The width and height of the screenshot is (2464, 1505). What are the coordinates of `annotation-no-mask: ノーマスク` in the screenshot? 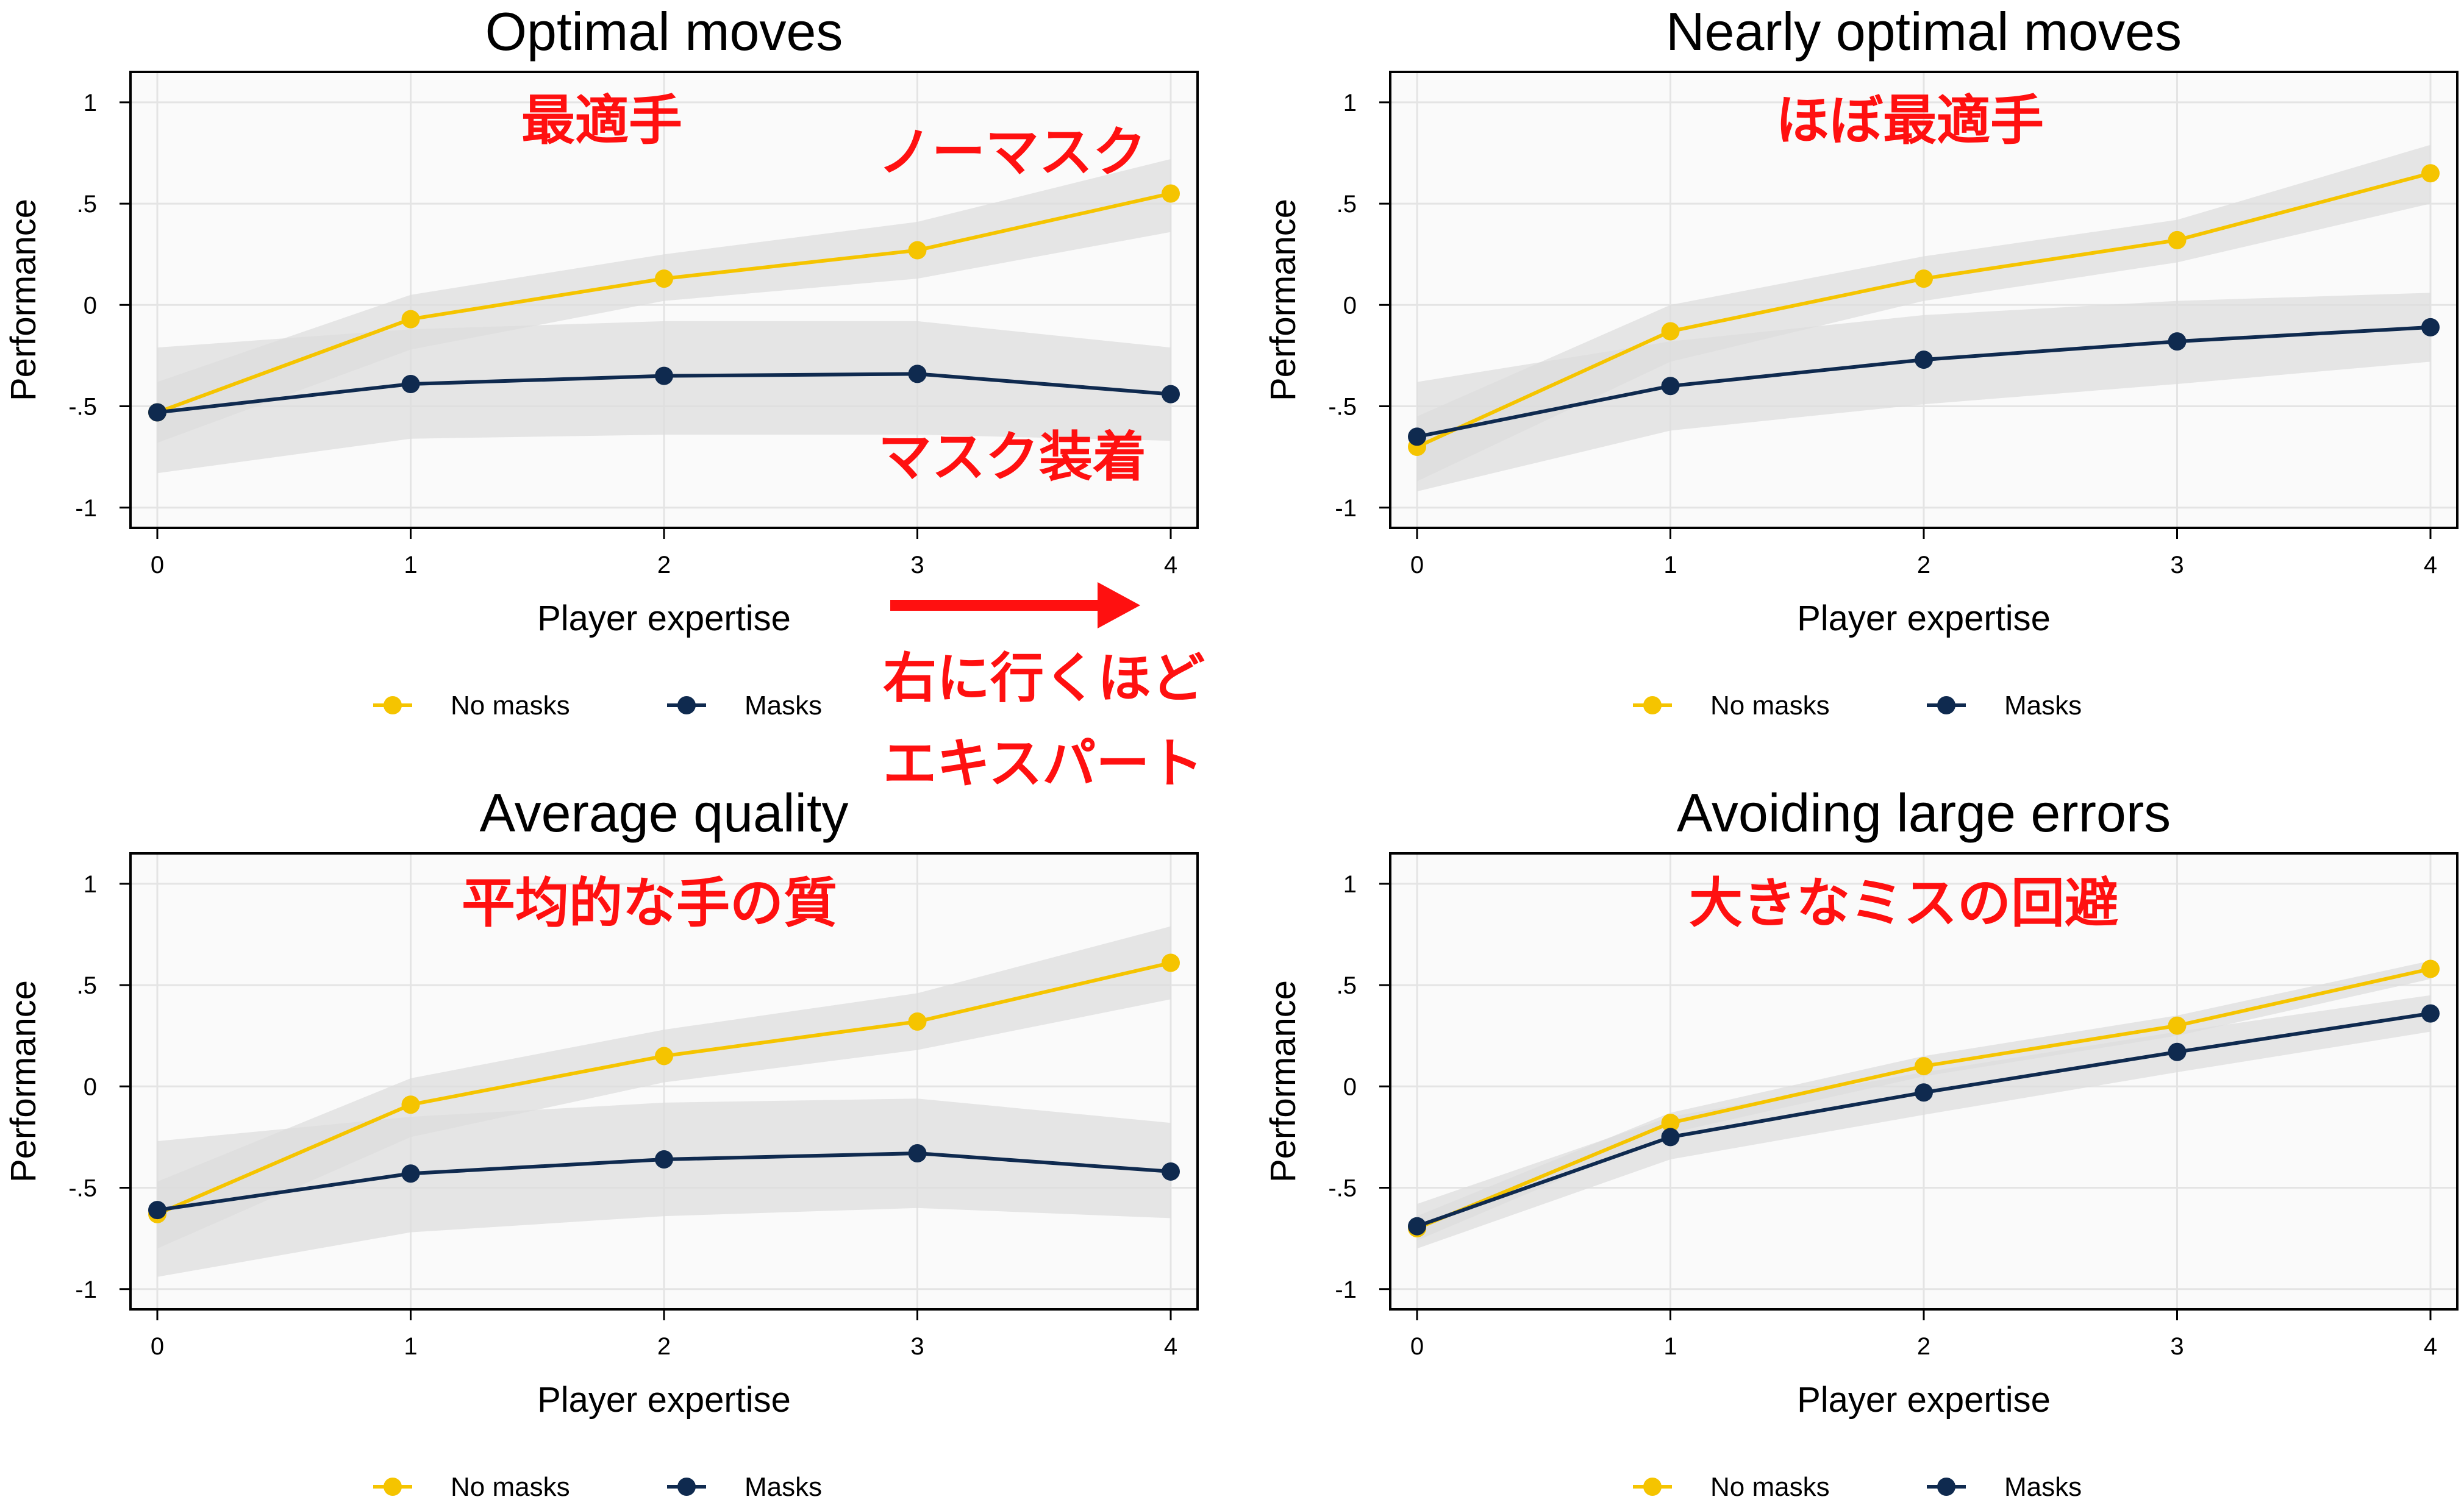 It's located at (1012, 152).